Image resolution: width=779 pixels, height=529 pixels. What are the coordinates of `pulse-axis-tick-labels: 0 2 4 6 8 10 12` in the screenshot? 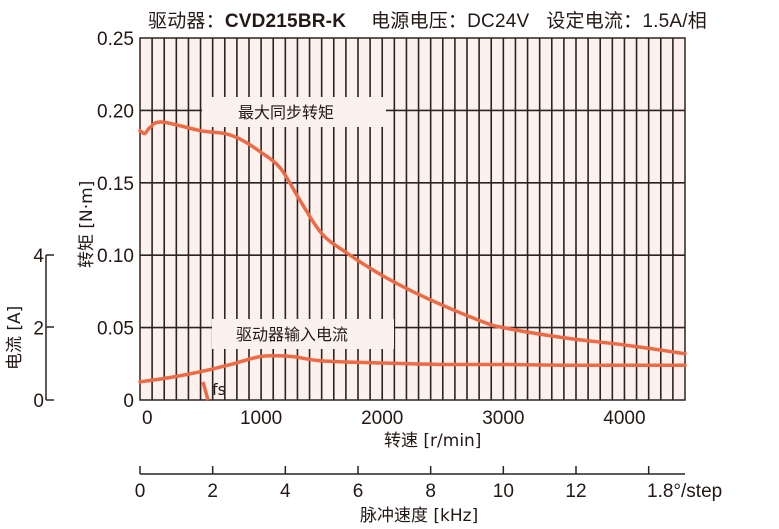 It's located at (361, 491).